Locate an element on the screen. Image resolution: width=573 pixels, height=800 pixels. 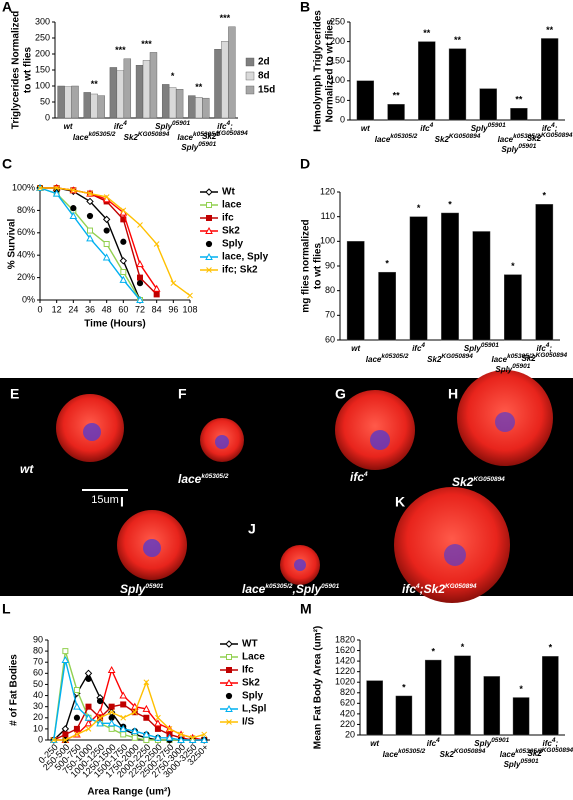
legend-label: Sply is located at coordinates (253, 696).